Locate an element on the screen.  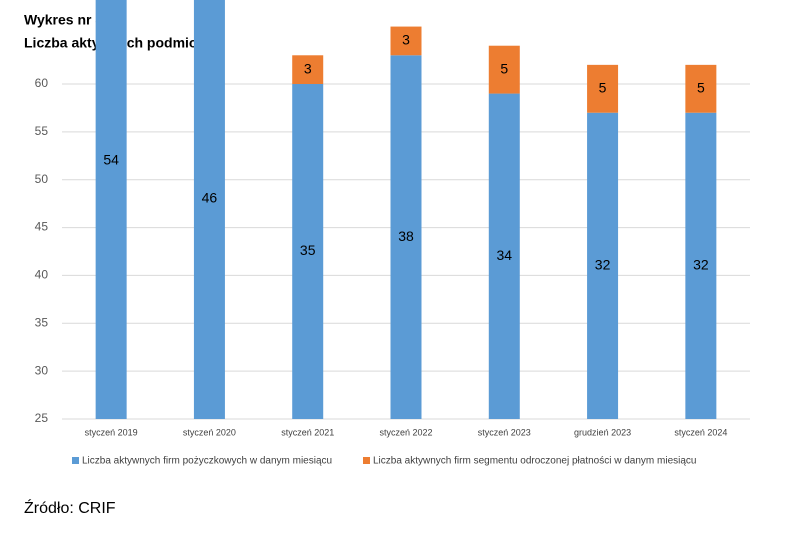
y-tick-label: 40 is located at coordinates (42, 275).